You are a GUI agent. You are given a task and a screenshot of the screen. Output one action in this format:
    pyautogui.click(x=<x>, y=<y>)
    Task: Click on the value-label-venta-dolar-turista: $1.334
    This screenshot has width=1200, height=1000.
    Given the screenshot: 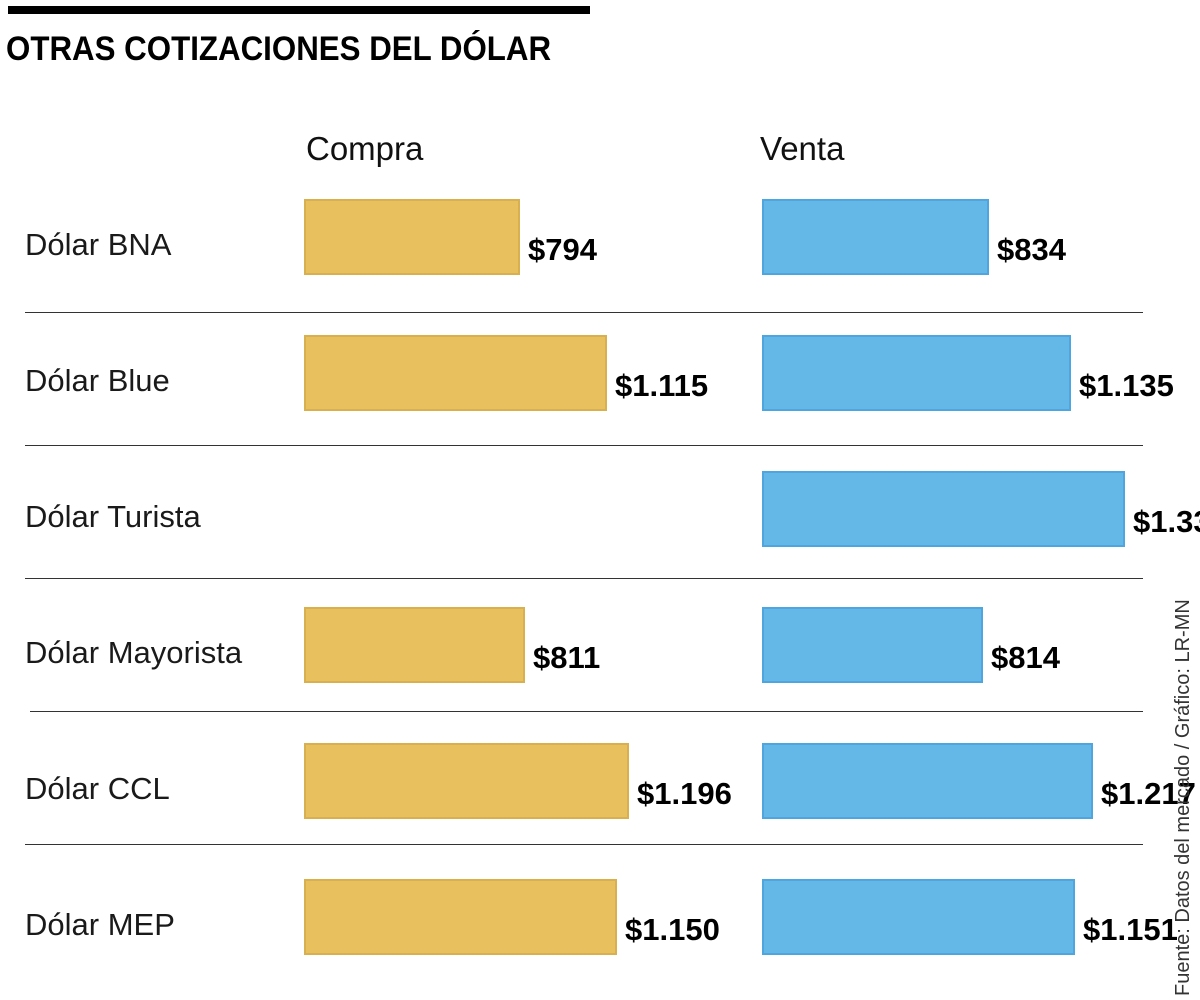 What is the action you would take?
    pyautogui.click(x=1166, y=521)
    